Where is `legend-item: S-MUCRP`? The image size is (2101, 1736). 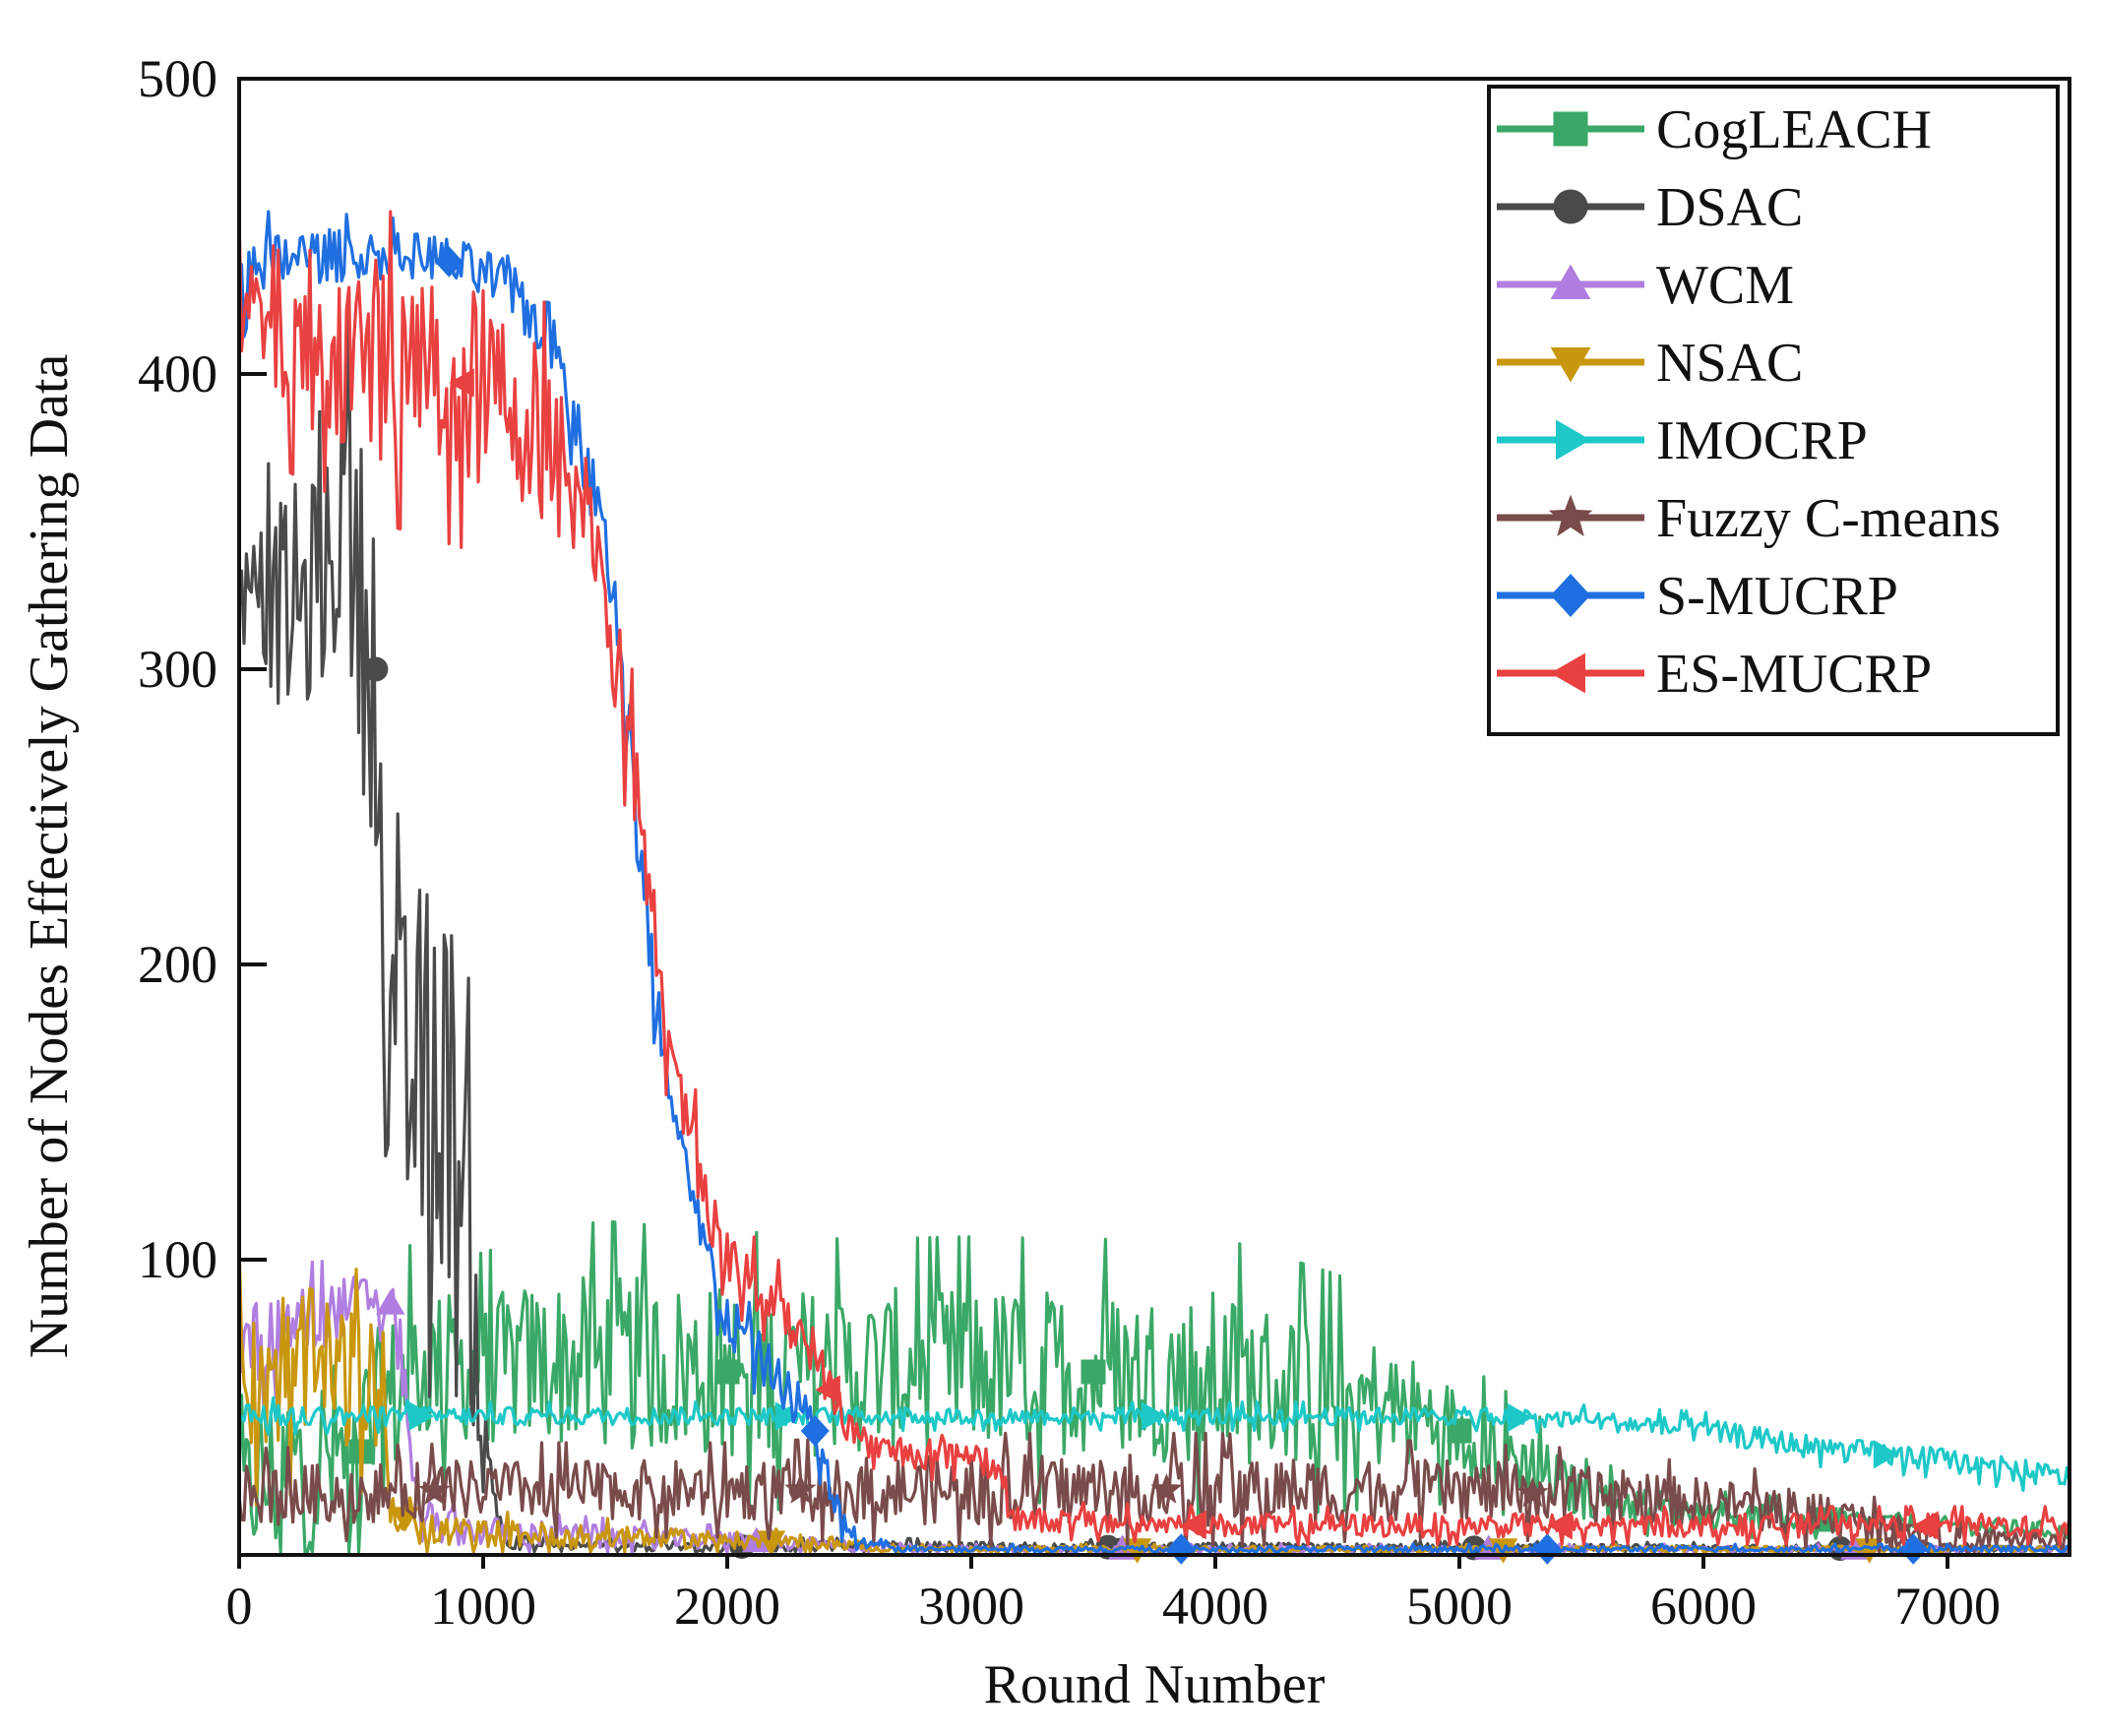
legend-item: S-MUCRP is located at coordinates (1697, 596).